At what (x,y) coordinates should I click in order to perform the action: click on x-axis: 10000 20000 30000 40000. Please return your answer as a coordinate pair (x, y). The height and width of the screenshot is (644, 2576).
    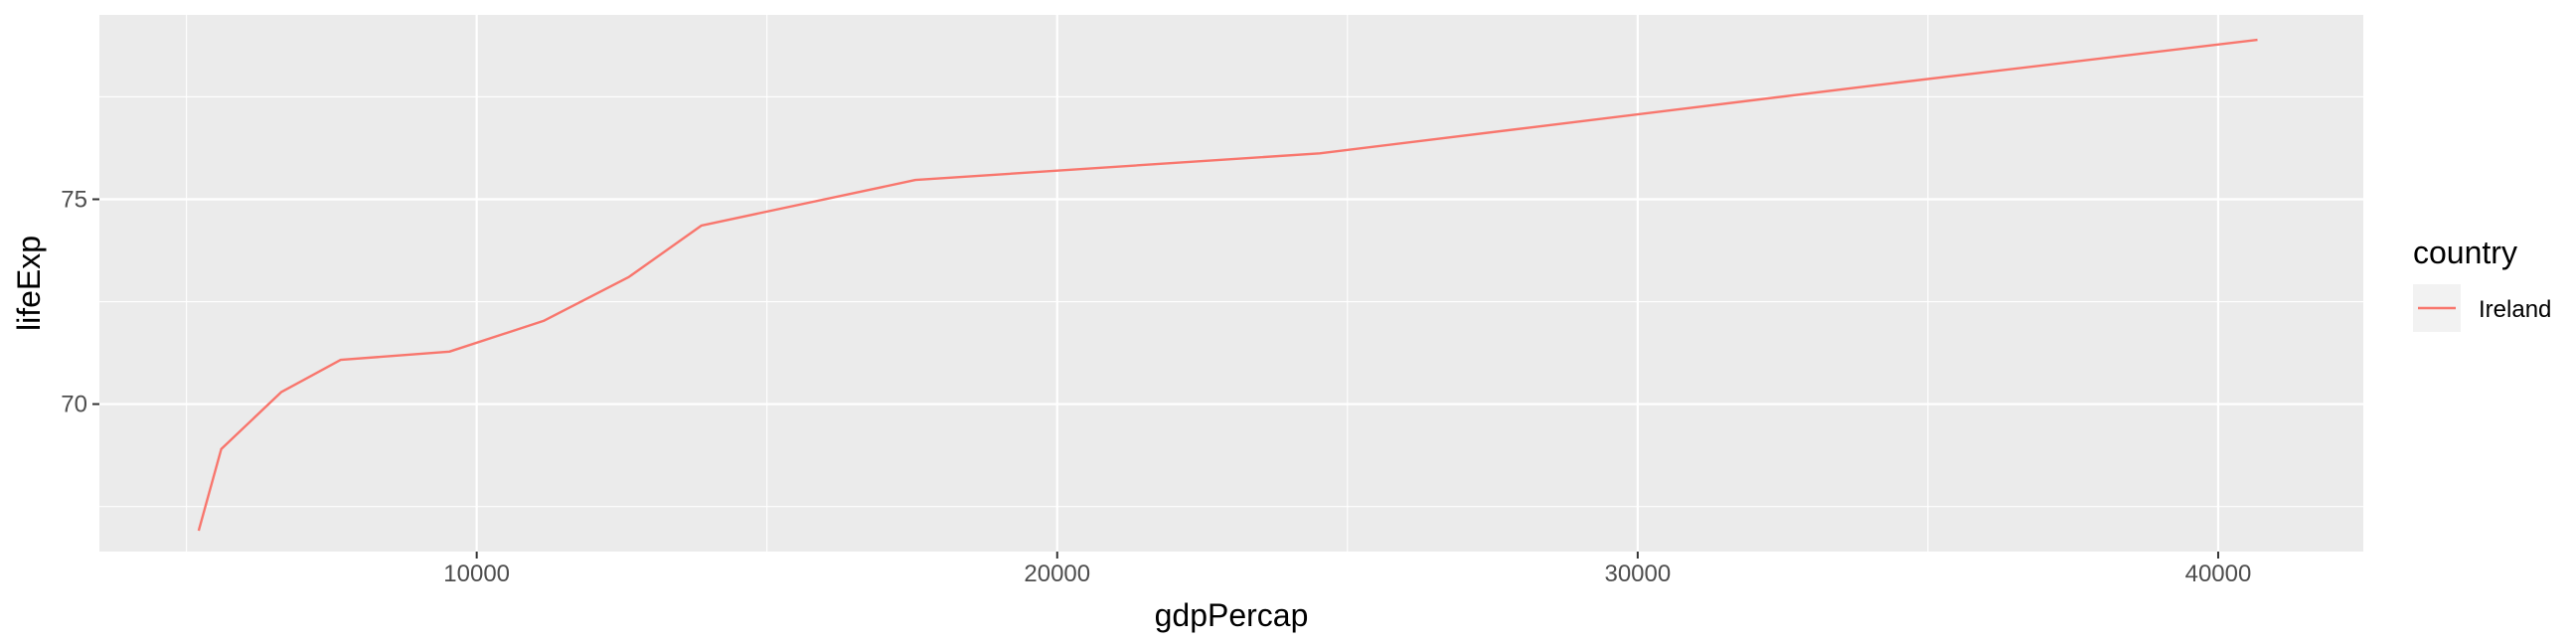
    Looking at the image, I should click on (1347, 569).